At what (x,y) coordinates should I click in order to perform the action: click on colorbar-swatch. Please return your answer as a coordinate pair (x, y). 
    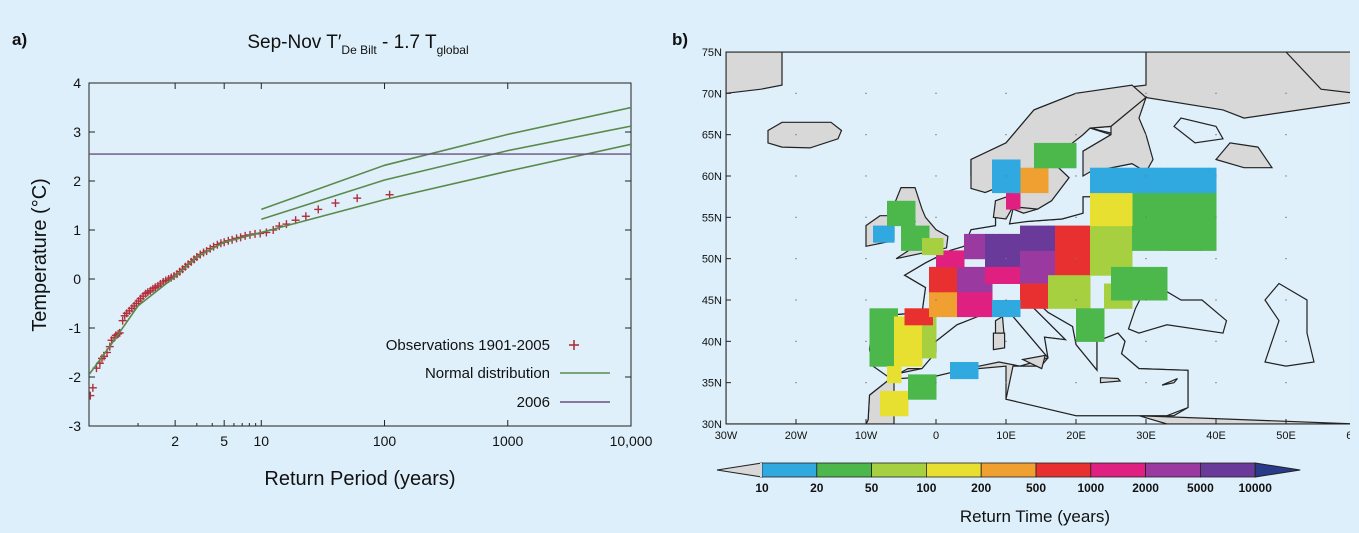
    Looking at the image, I should click on (899, 470).